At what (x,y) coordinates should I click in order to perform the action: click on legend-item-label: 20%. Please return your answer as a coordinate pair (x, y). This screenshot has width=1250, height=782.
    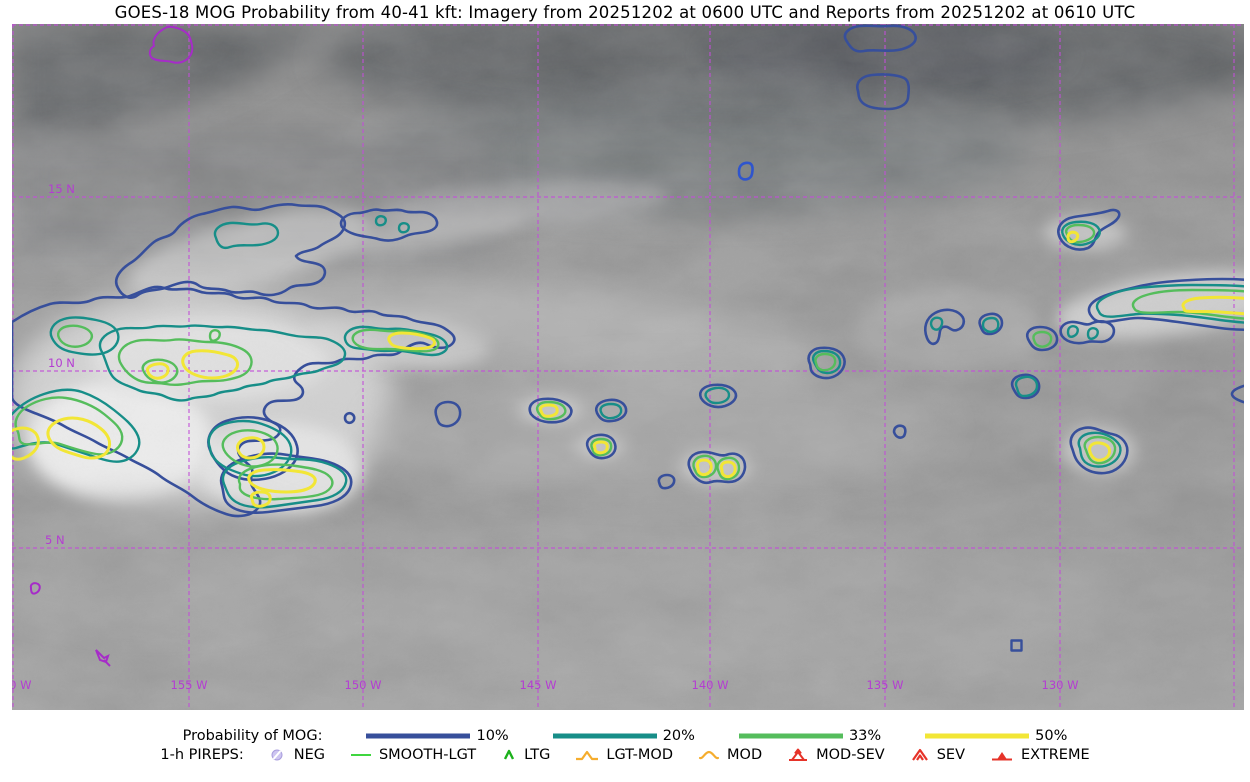
    Looking at the image, I should click on (678, 736).